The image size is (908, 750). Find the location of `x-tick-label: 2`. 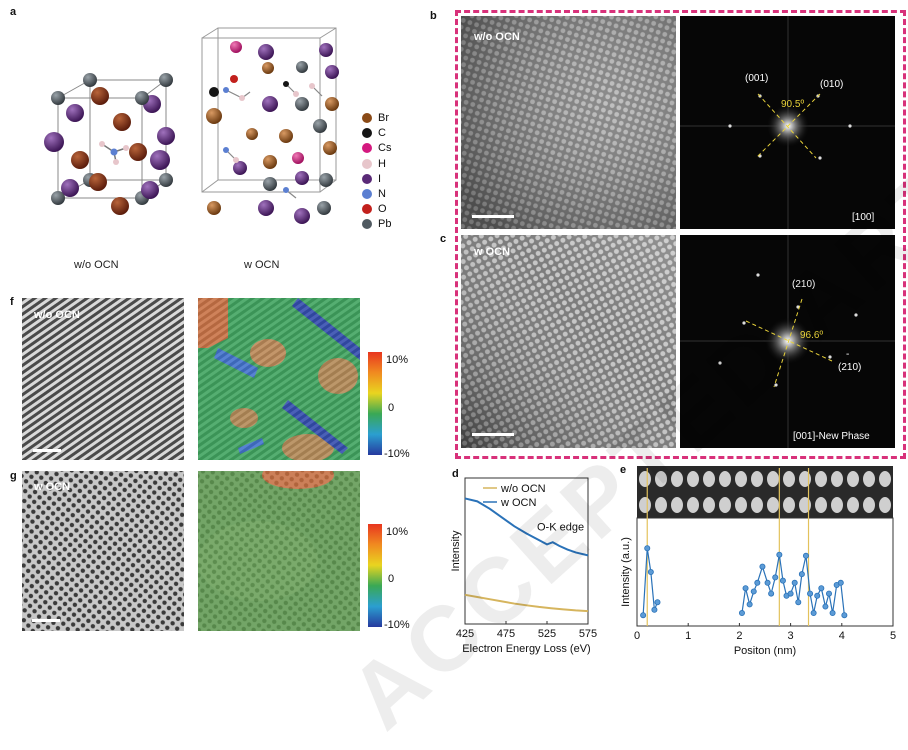

x-tick-label: 2 is located at coordinates (739, 636).